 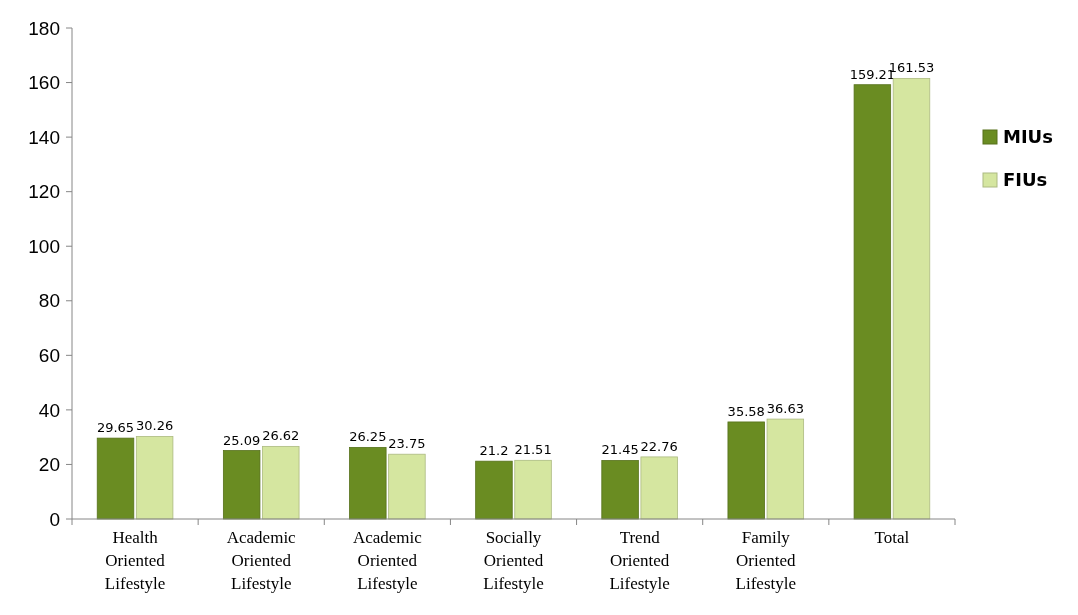 What do you see at coordinates (49, 465) in the screenshot?
I see `y-tick-label: 20` at bounding box center [49, 465].